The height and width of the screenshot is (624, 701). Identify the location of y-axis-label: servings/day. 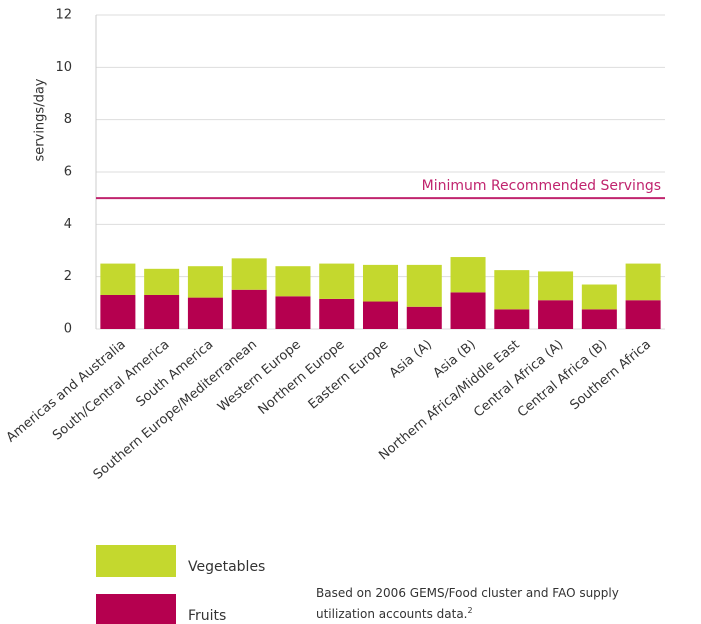
(40, 119).